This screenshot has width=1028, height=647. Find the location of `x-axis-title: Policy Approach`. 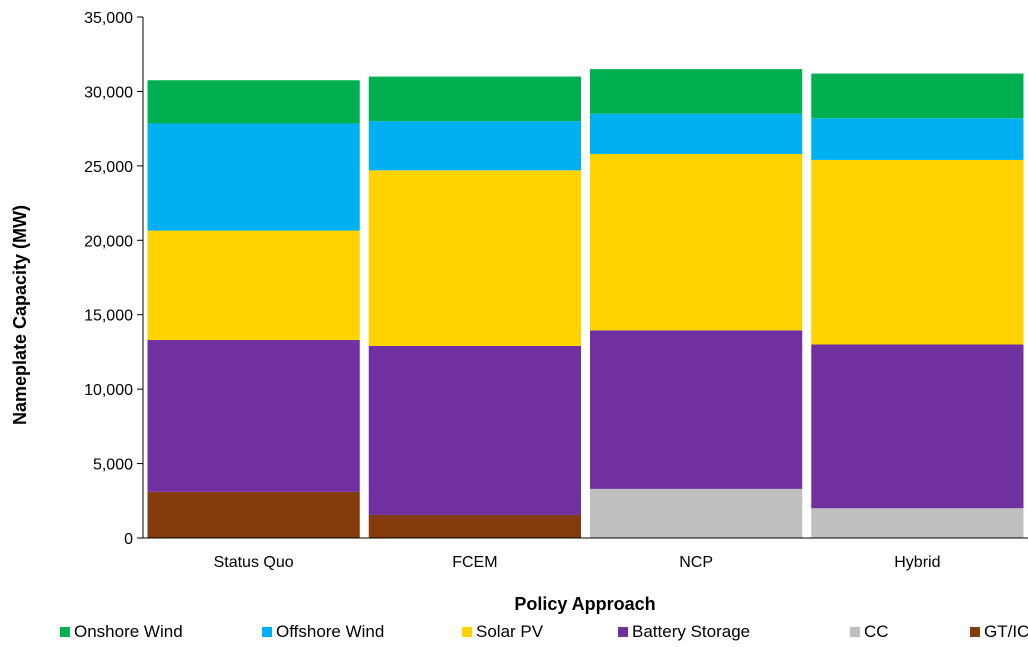

x-axis-title: Policy Approach is located at coordinates (584, 604).